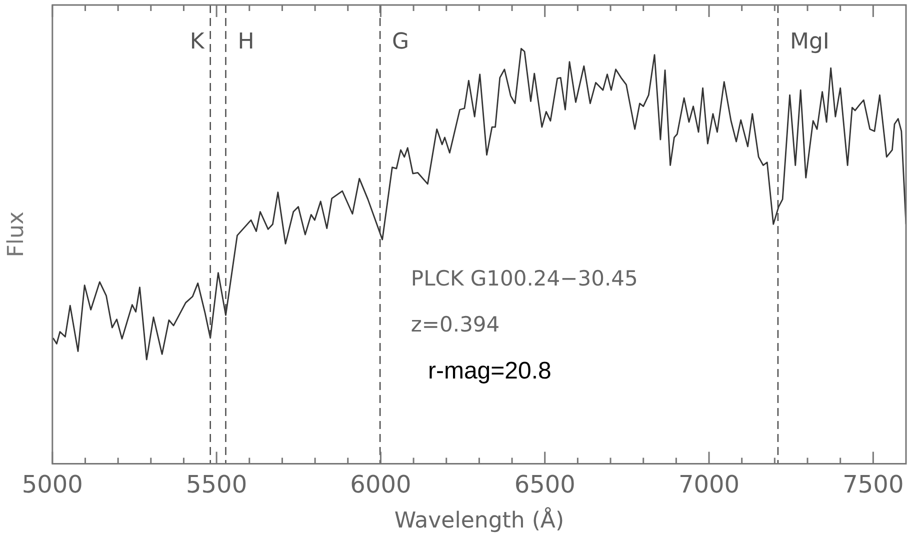 This screenshot has height=539, width=922. What do you see at coordinates (524, 278) in the screenshot?
I see `annotation: PLCK G100.24−30.45` at bounding box center [524, 278].